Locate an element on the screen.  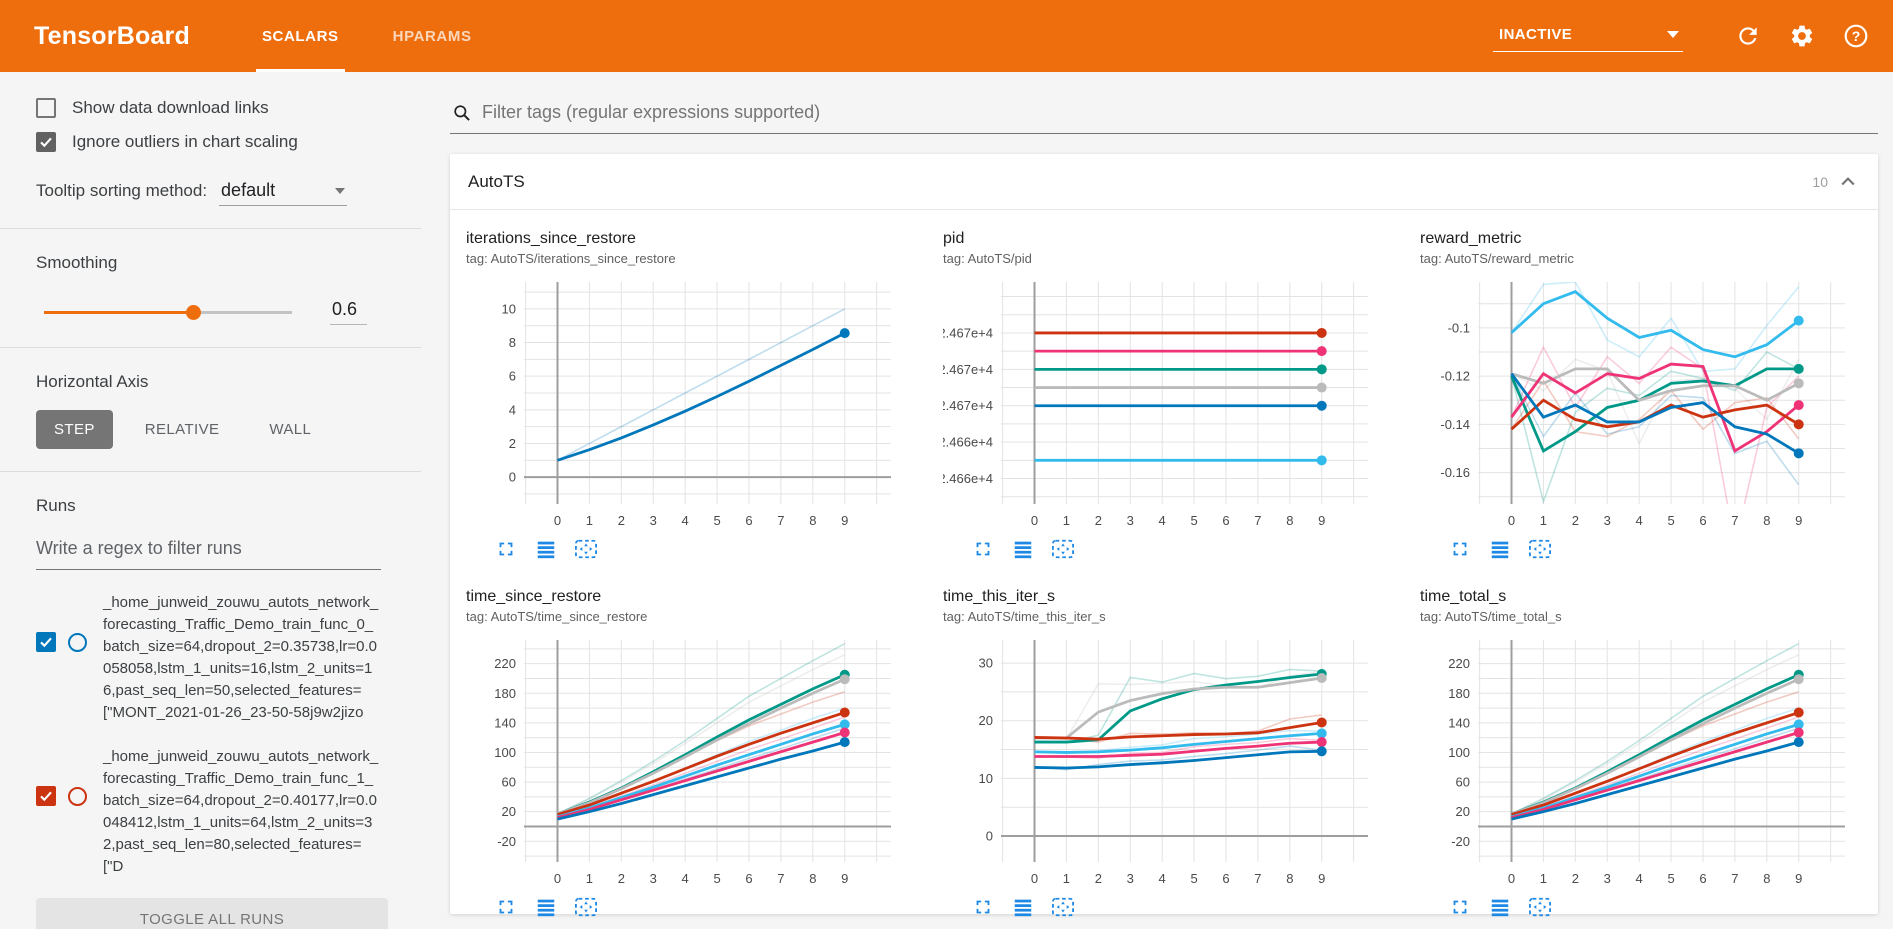
search-icon is located at coordinates (462, 112).